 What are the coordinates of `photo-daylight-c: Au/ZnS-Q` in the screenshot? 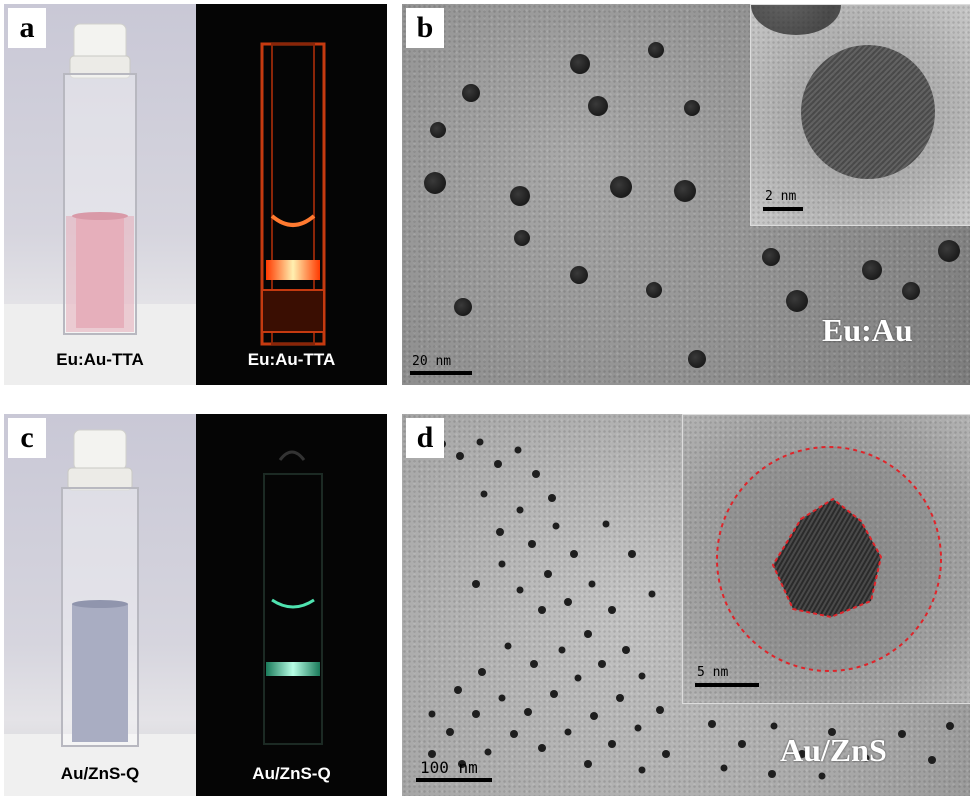 It's located at (100, 605).